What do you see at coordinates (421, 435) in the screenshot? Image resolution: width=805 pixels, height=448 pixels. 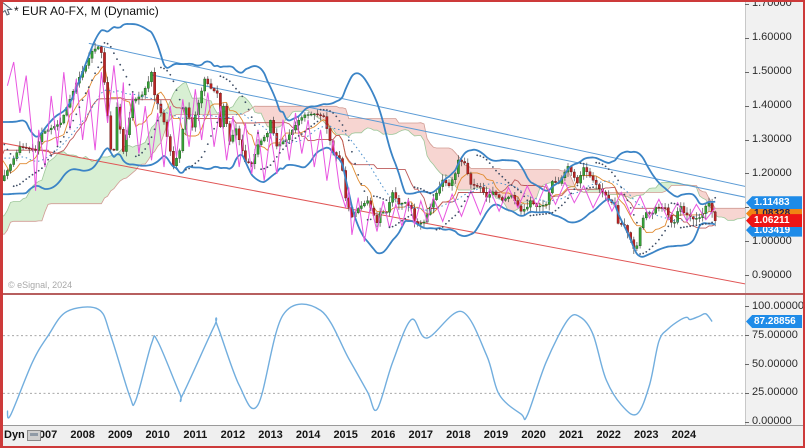 I see `year-label: 2017` at bounding box center [421, 435].